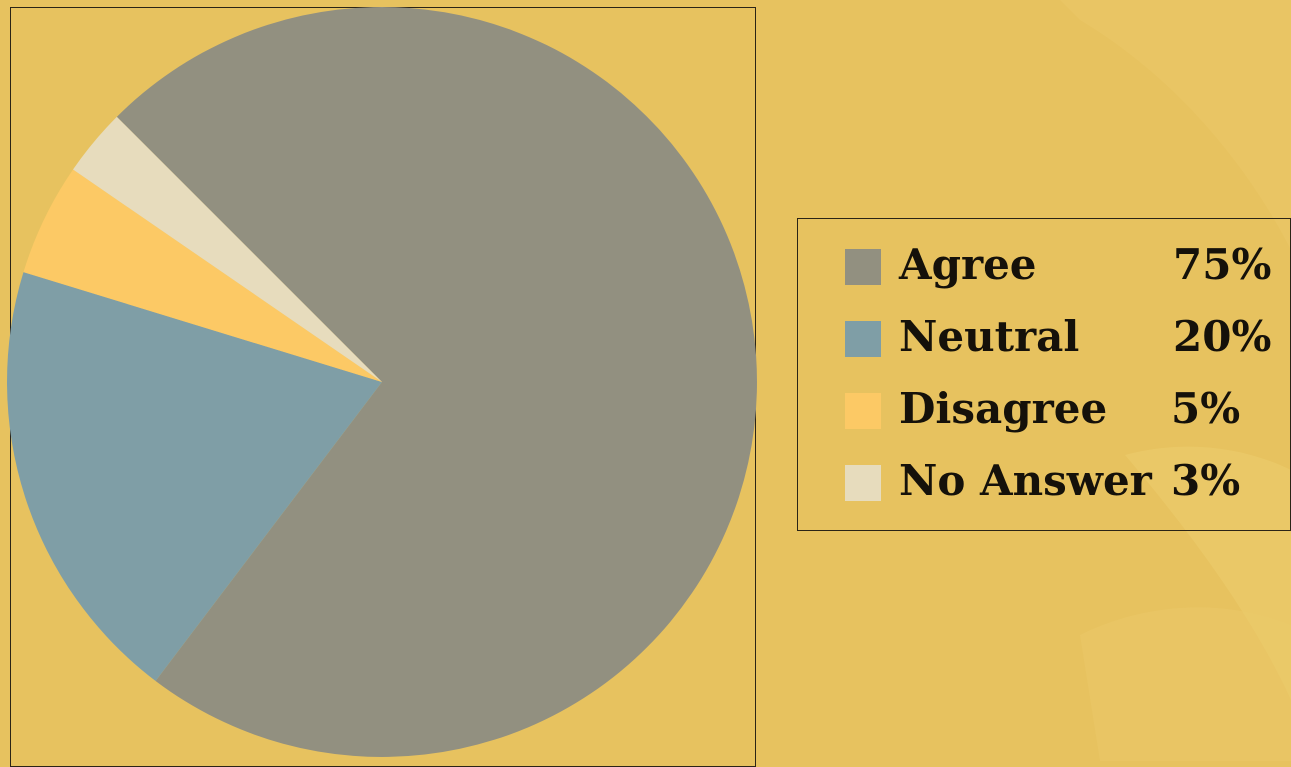 The height and width of the screenshot is (767, 1291). I want to click on legend-item-neutral: Neutral 20%, so click(1065, 326).